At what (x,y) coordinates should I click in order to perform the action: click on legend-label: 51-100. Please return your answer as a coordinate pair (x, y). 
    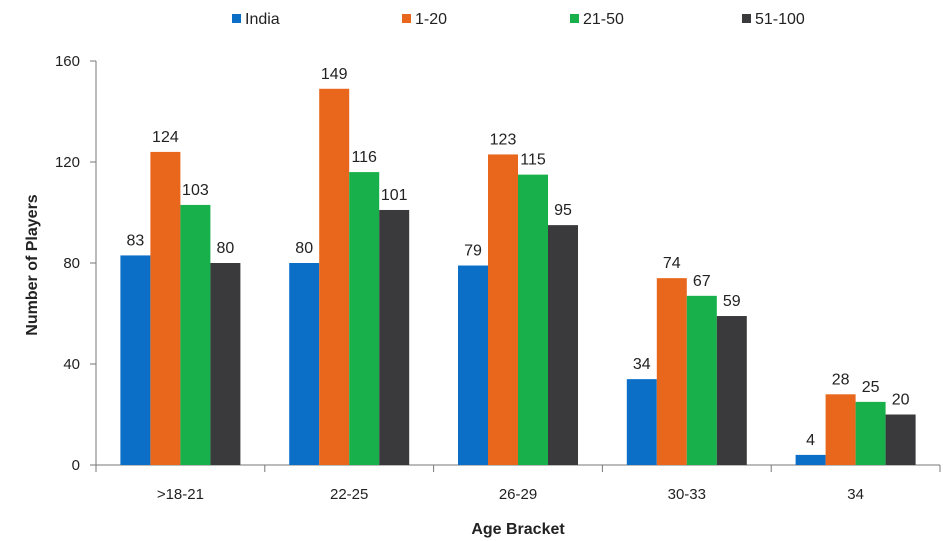
    Looking at the image, I should click on (780, 19).